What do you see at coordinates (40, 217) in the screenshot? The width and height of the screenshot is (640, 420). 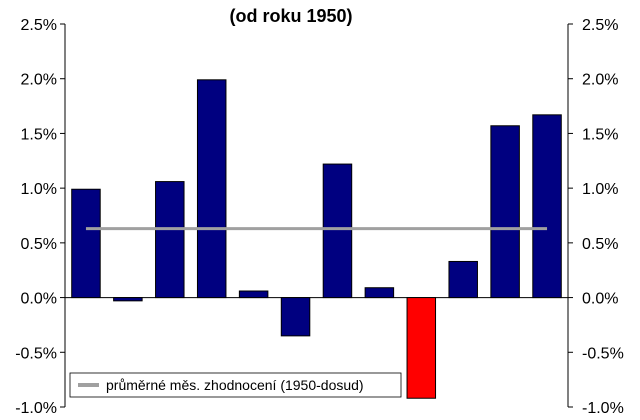 I see `left-y-axis: 2.5% 2.0% 1.5% 1.0% 0.5% 0.0% -0.5% -1.0%` at bounding box center [40, 217].